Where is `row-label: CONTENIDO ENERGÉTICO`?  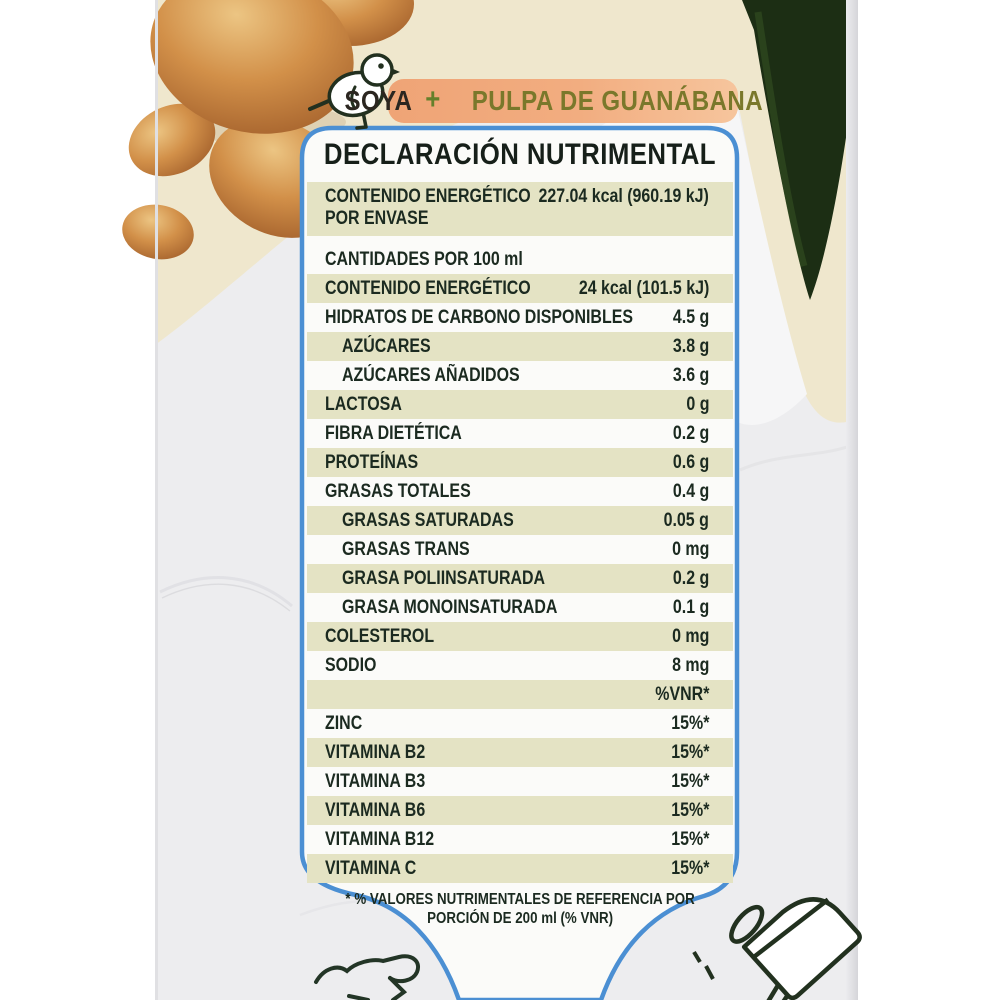
row-label: CONTENIDO ENERGÉTICO is located at coordinates (428, 288).